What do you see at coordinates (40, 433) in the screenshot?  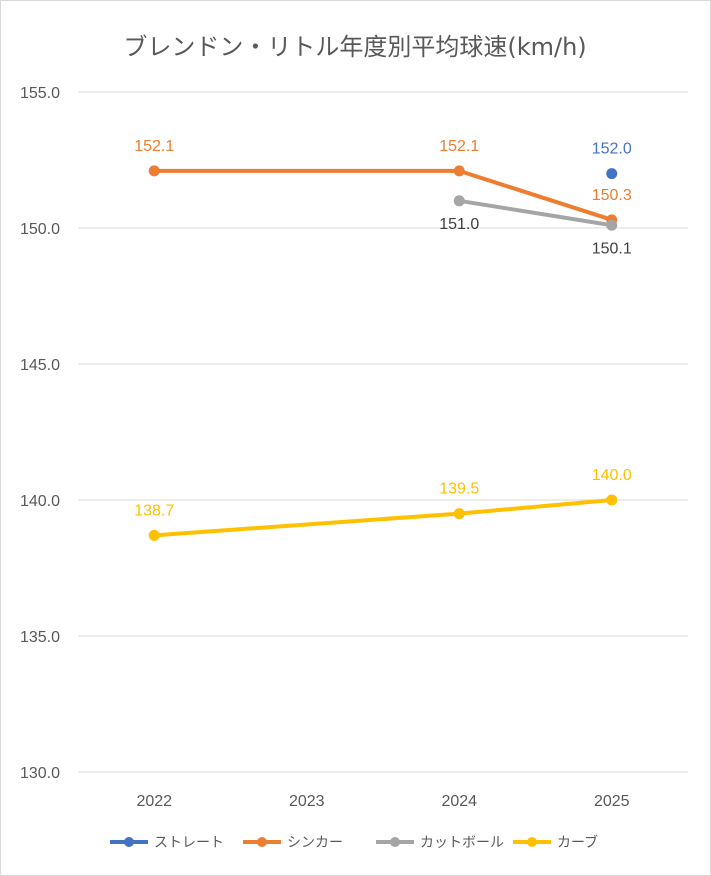 I see `y-axis-ticks: 130.0 135.0 140.0 145.0 150.0 155.0` at bounding box center [40, 433].